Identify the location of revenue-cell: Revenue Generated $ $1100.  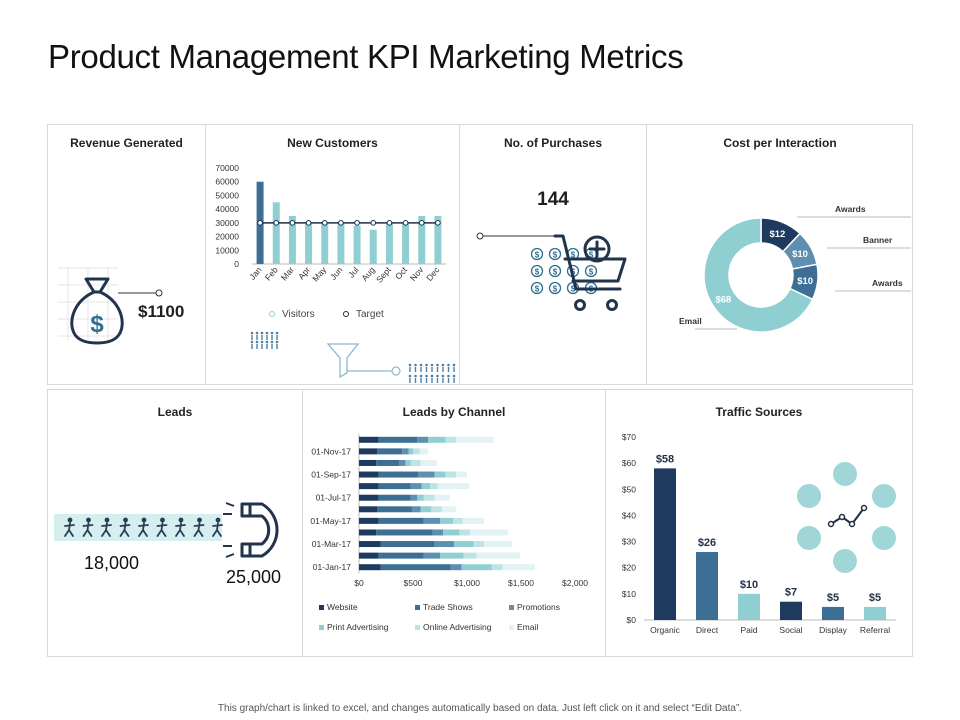
(126, 254).